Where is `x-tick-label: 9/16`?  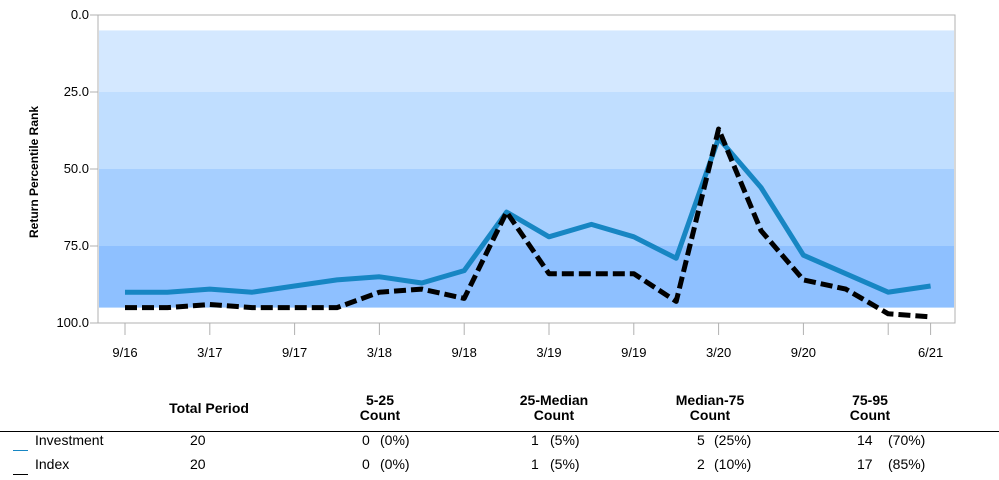 x-tick-label: 9/16 is located at coordinates (124, 352).